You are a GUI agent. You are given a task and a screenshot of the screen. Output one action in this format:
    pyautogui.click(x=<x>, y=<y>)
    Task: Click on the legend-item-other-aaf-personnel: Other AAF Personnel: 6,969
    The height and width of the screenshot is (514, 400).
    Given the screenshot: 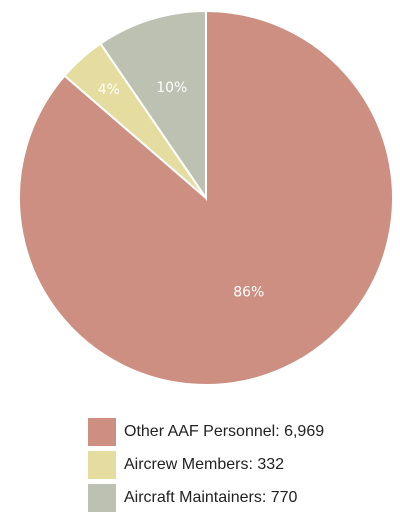 What is the action you would take?
    pyautogui.click(x=206, y=431)
    